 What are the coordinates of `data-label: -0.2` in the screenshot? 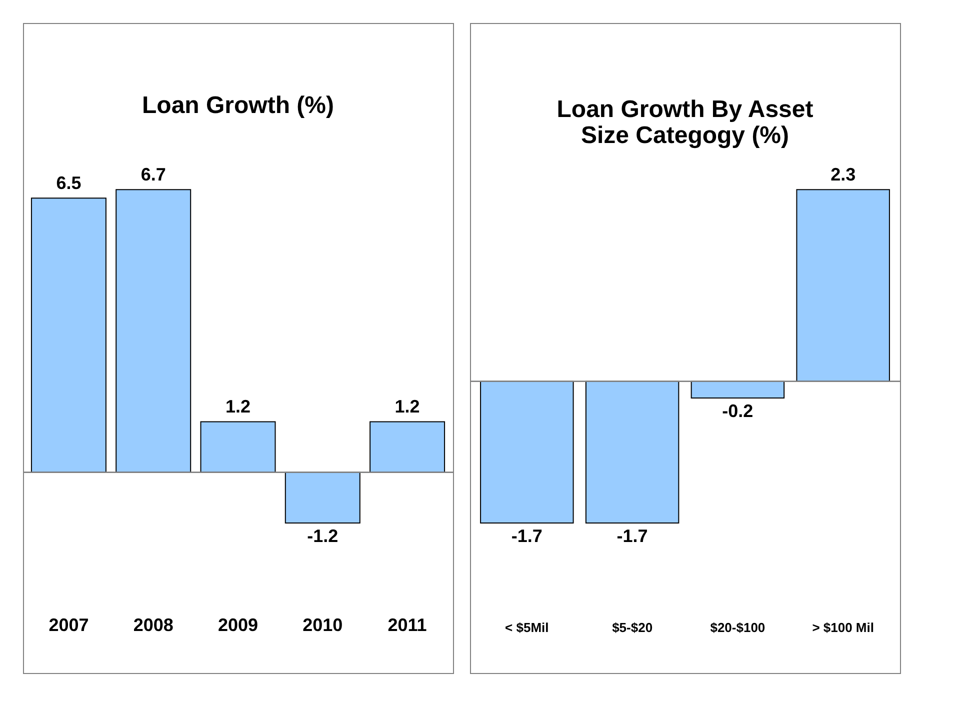 It's located at (738, 411).